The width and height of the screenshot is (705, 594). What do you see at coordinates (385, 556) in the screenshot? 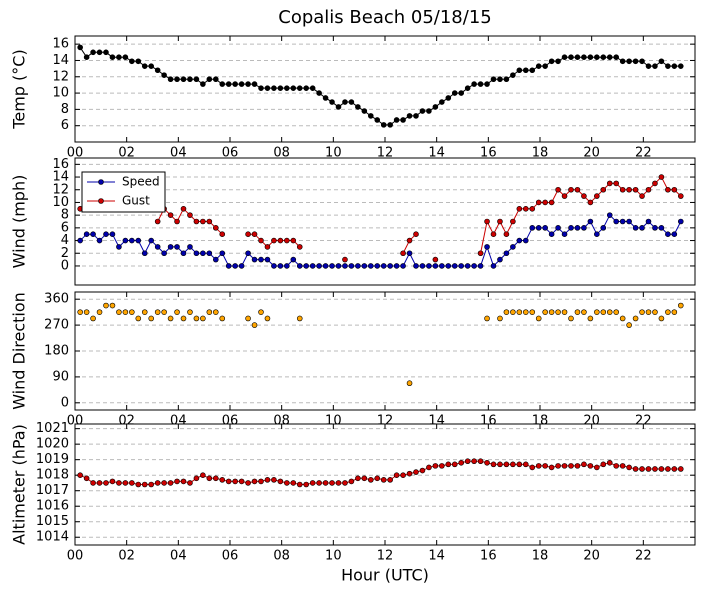
I see `x-tick-label: 12` at bounding box center [385, 556].